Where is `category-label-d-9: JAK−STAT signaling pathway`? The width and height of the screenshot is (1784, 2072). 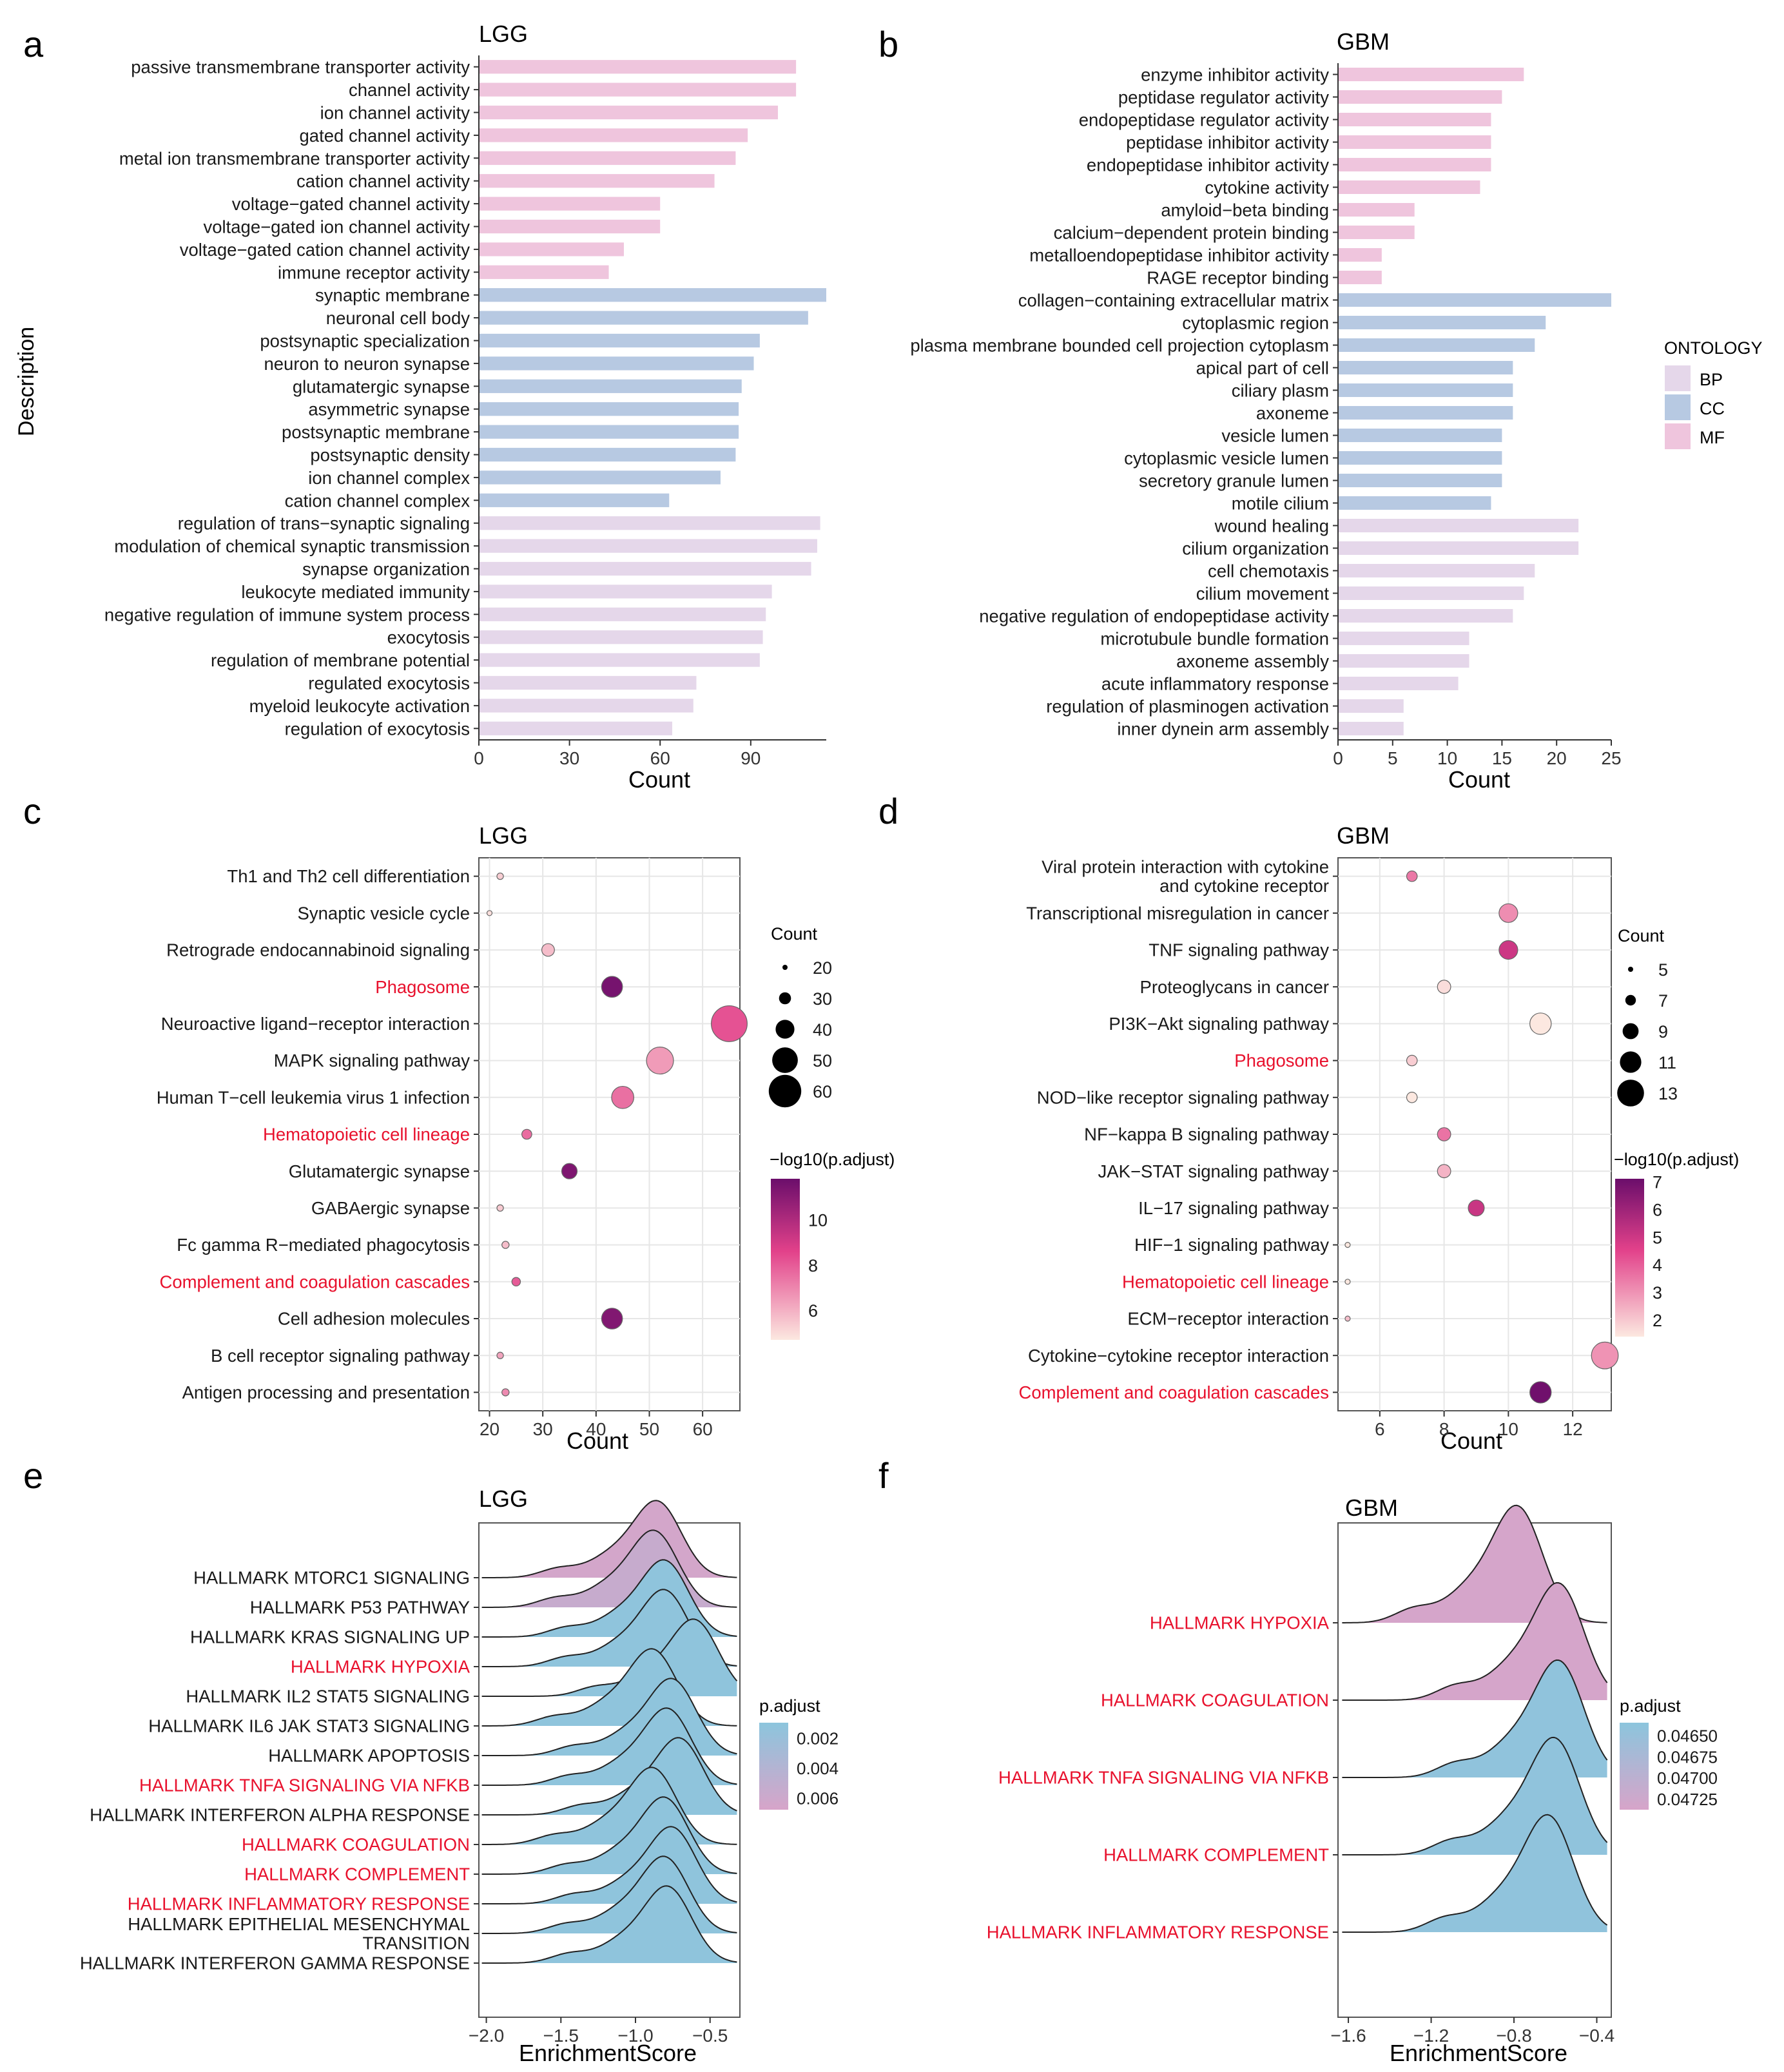
category-label-d-9: JAK−STAT signaling pathway is located at coordinates (1214, 1171).